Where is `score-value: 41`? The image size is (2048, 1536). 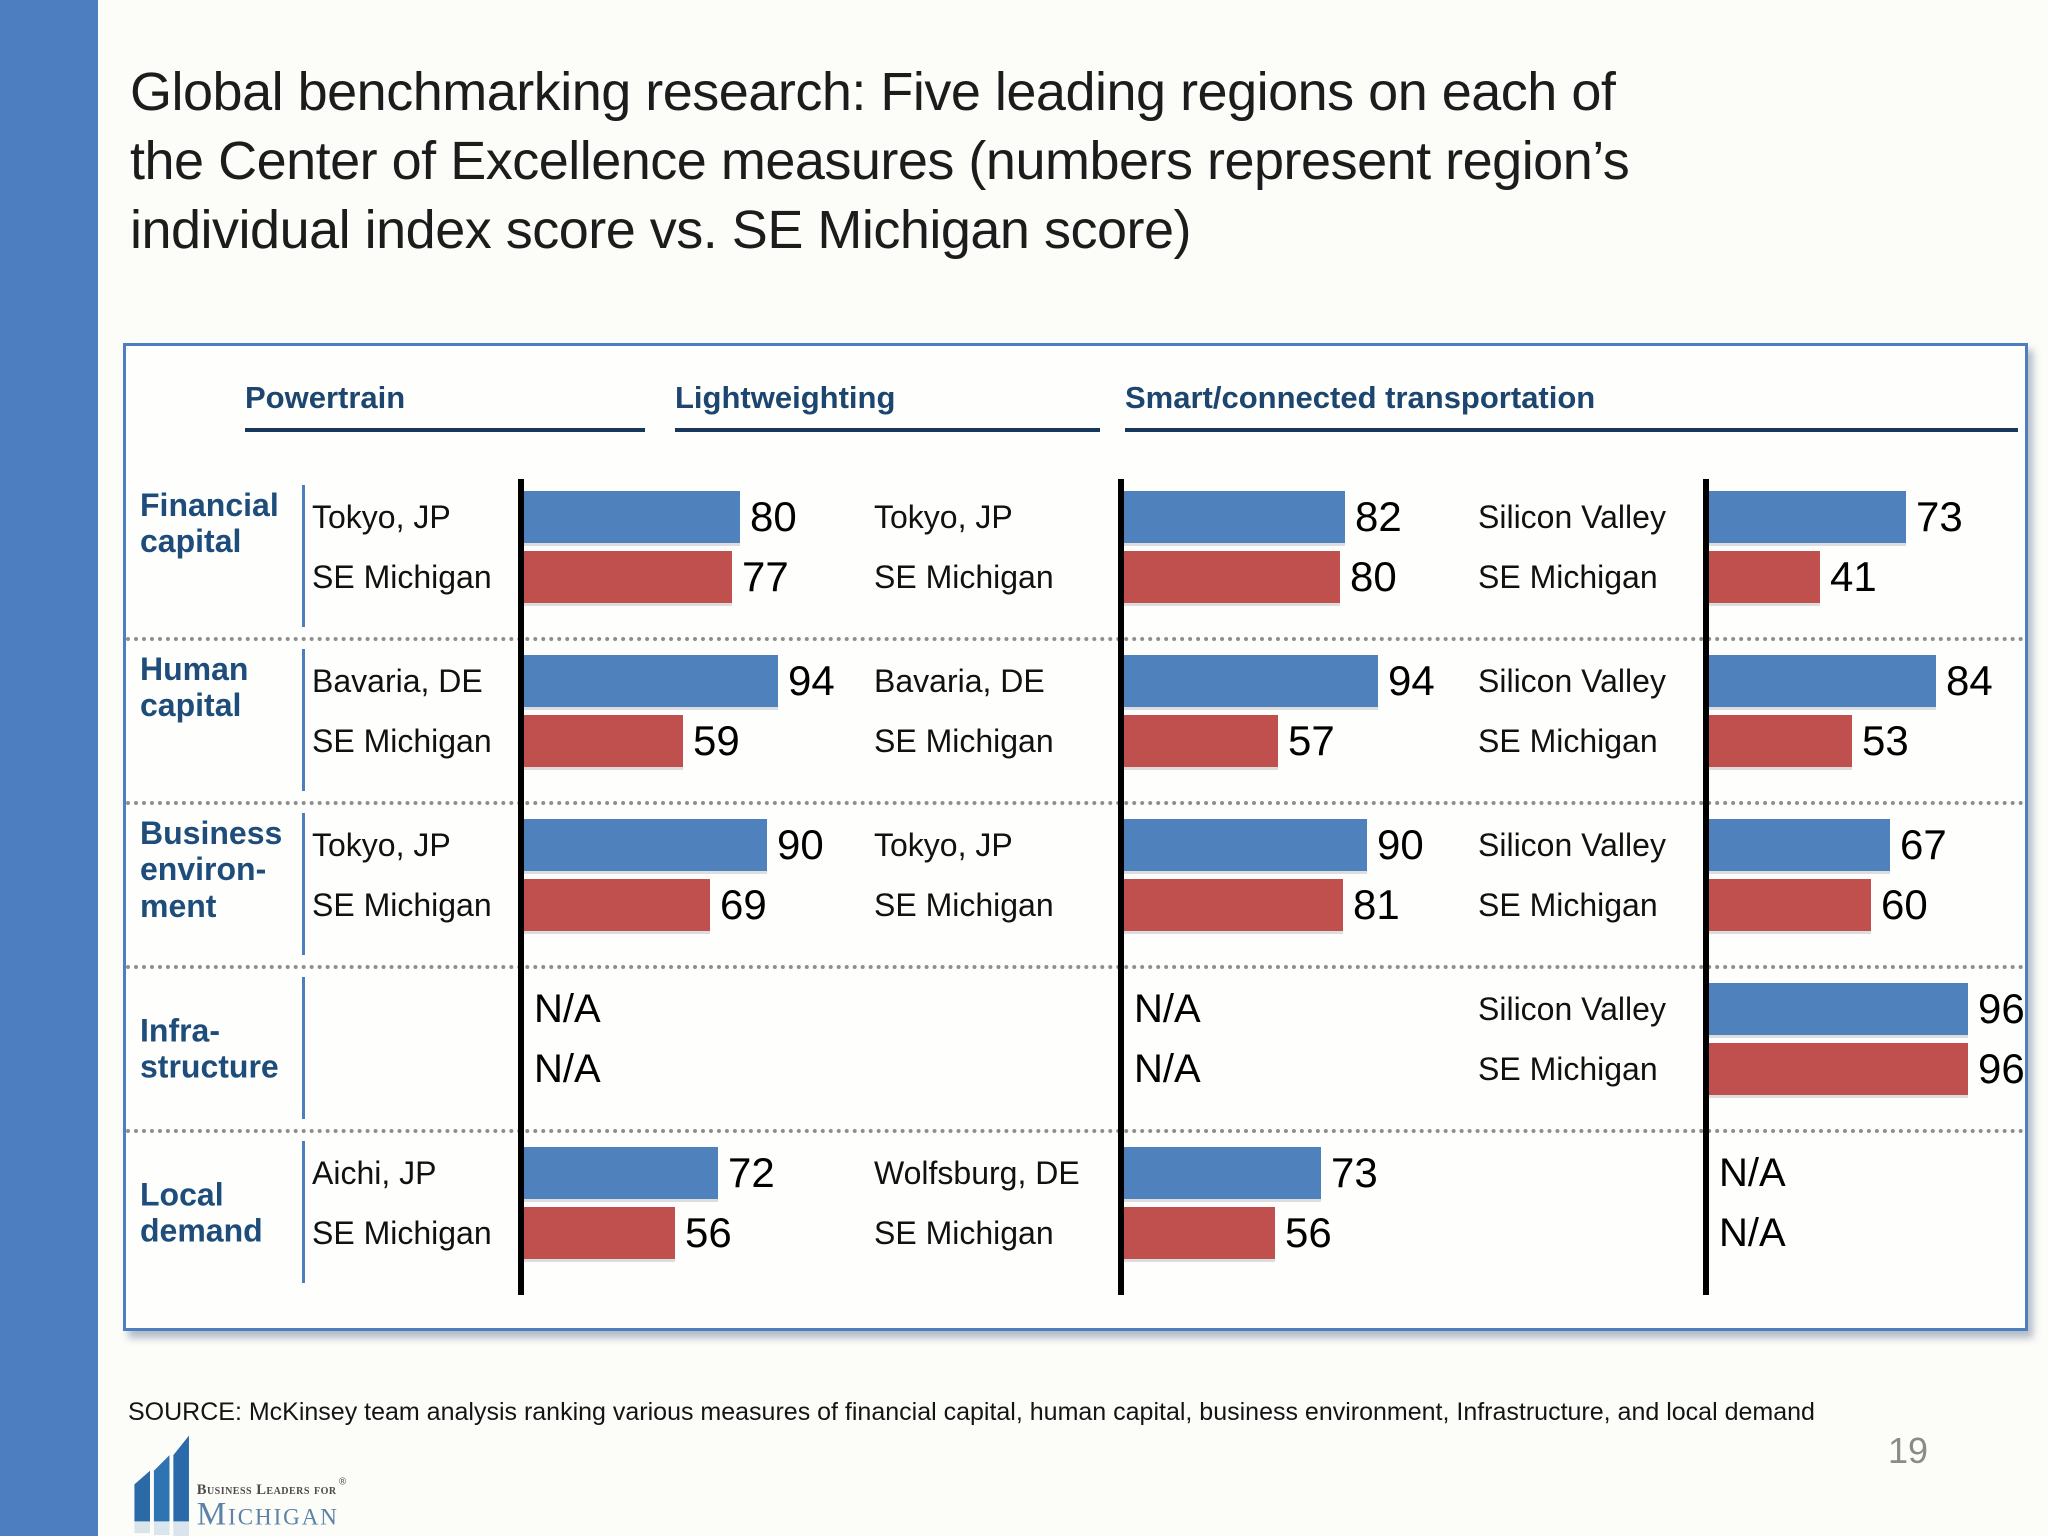 score-value: 41 is located at coordinates (1853, 576).